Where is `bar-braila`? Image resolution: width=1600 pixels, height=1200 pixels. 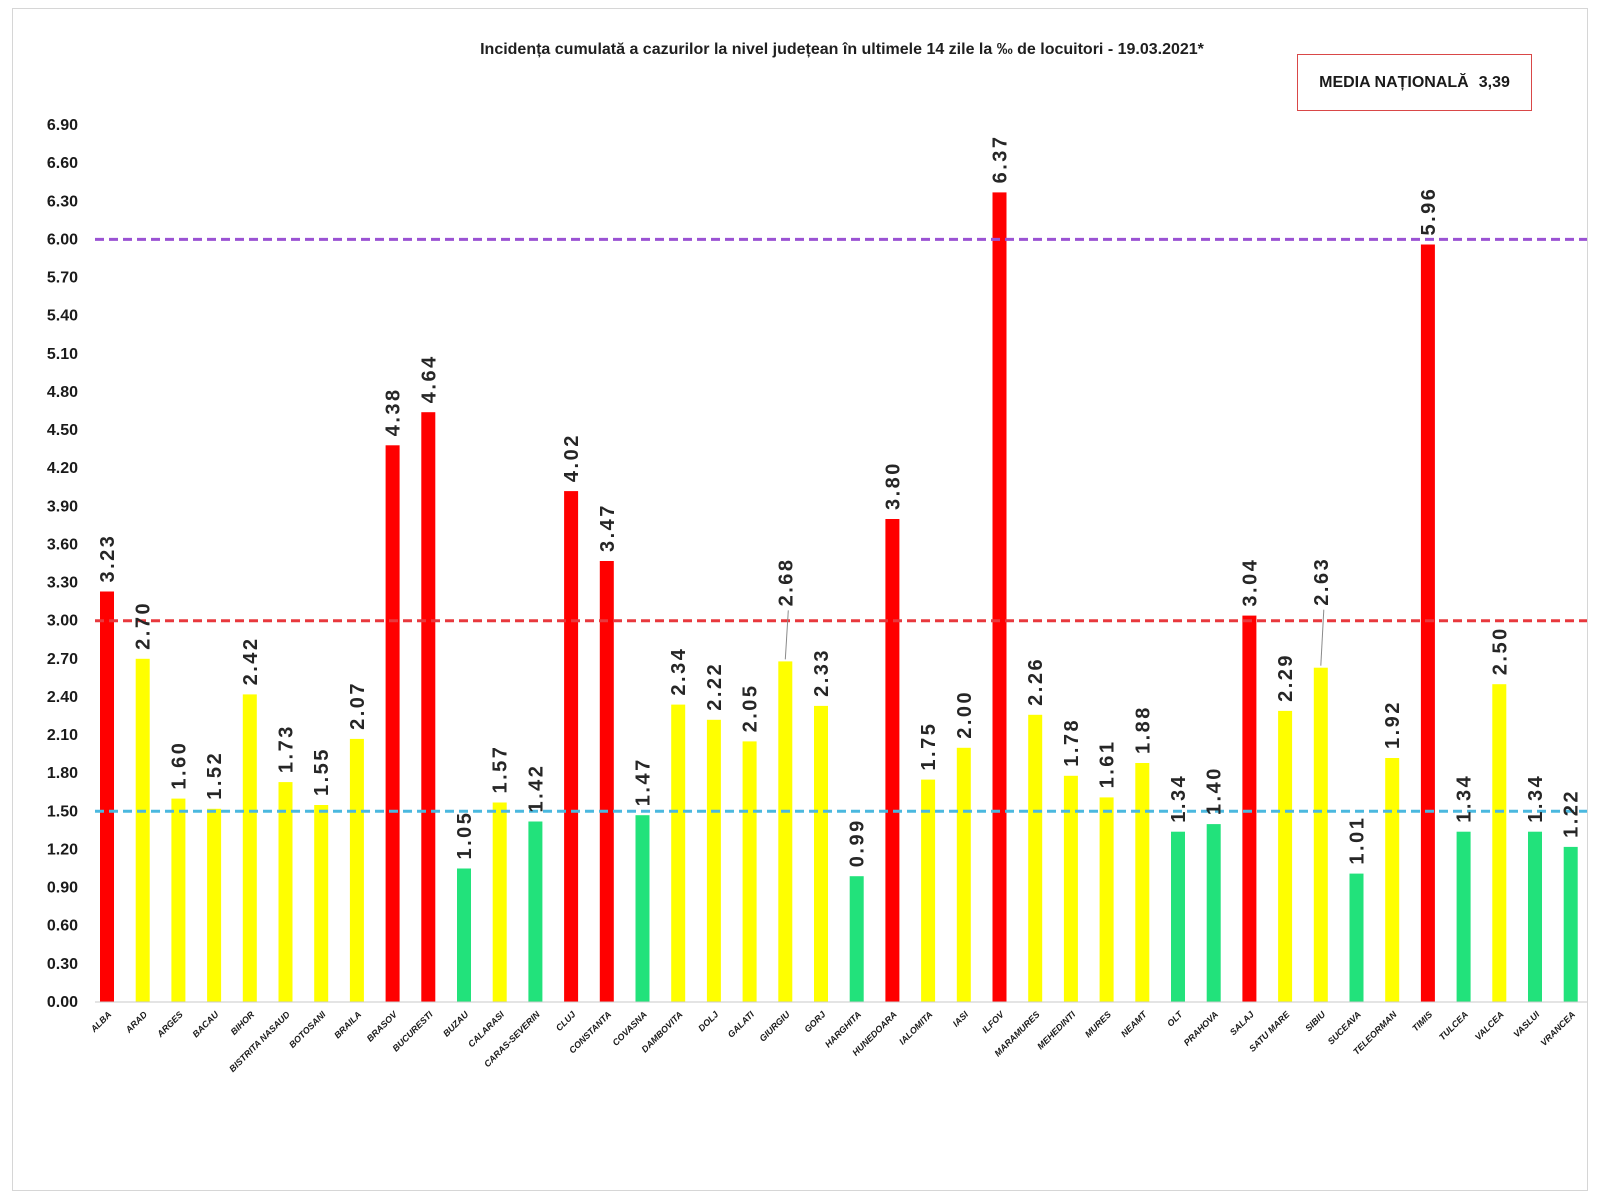
bar-braila is located at coordinates (356, 870).